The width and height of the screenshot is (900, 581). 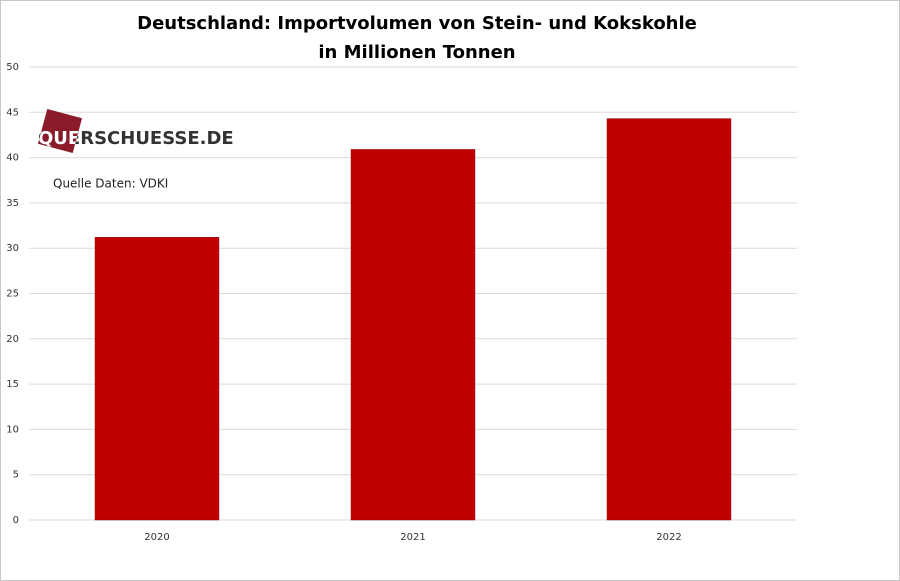 What do you see at coordinates (12, 339) in the screenshot?
I see `y-tick-label: 20` at bounding box center [12, 339].